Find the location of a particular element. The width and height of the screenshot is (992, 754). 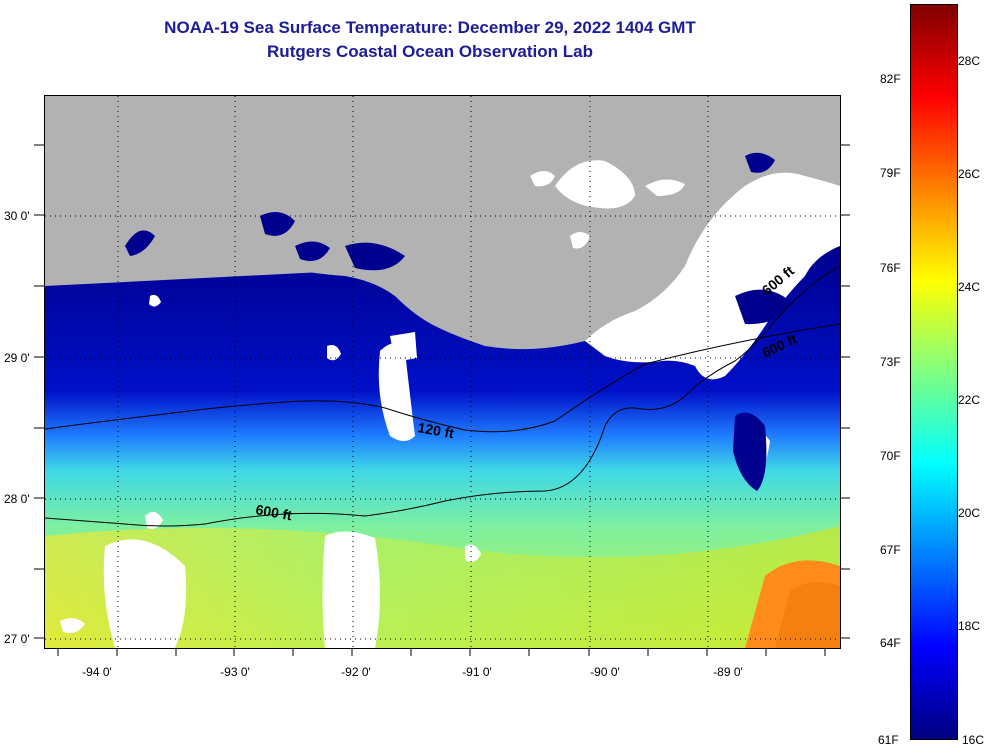

colorbar-f-label: 67F is located at coordinates (890, 550).